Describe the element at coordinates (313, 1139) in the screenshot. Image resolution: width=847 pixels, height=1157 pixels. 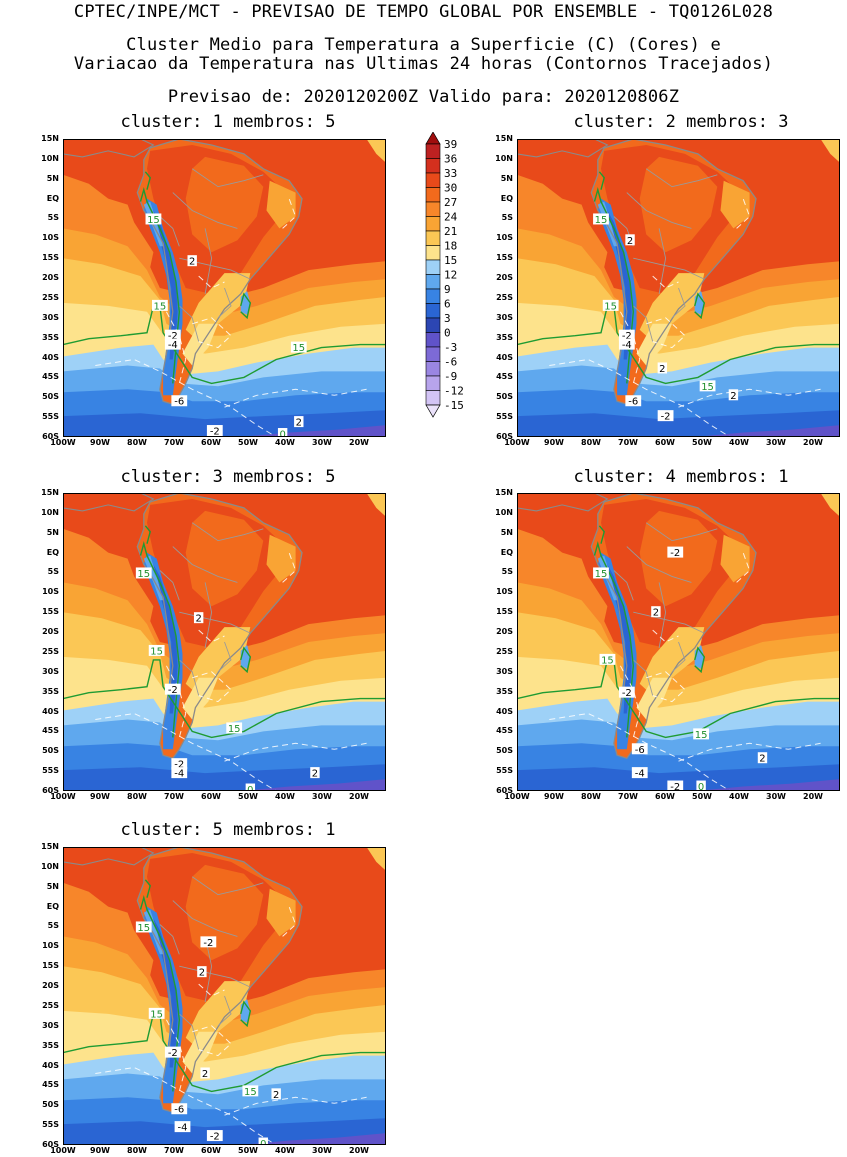
I see `antarctic-peninsula` at that location.